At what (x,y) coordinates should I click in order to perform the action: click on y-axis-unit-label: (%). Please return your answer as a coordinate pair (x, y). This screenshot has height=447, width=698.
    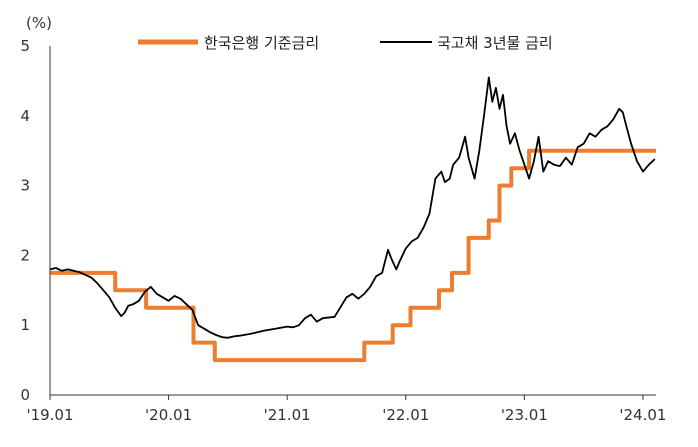
    Looking at the image, I should click on (39, 23).